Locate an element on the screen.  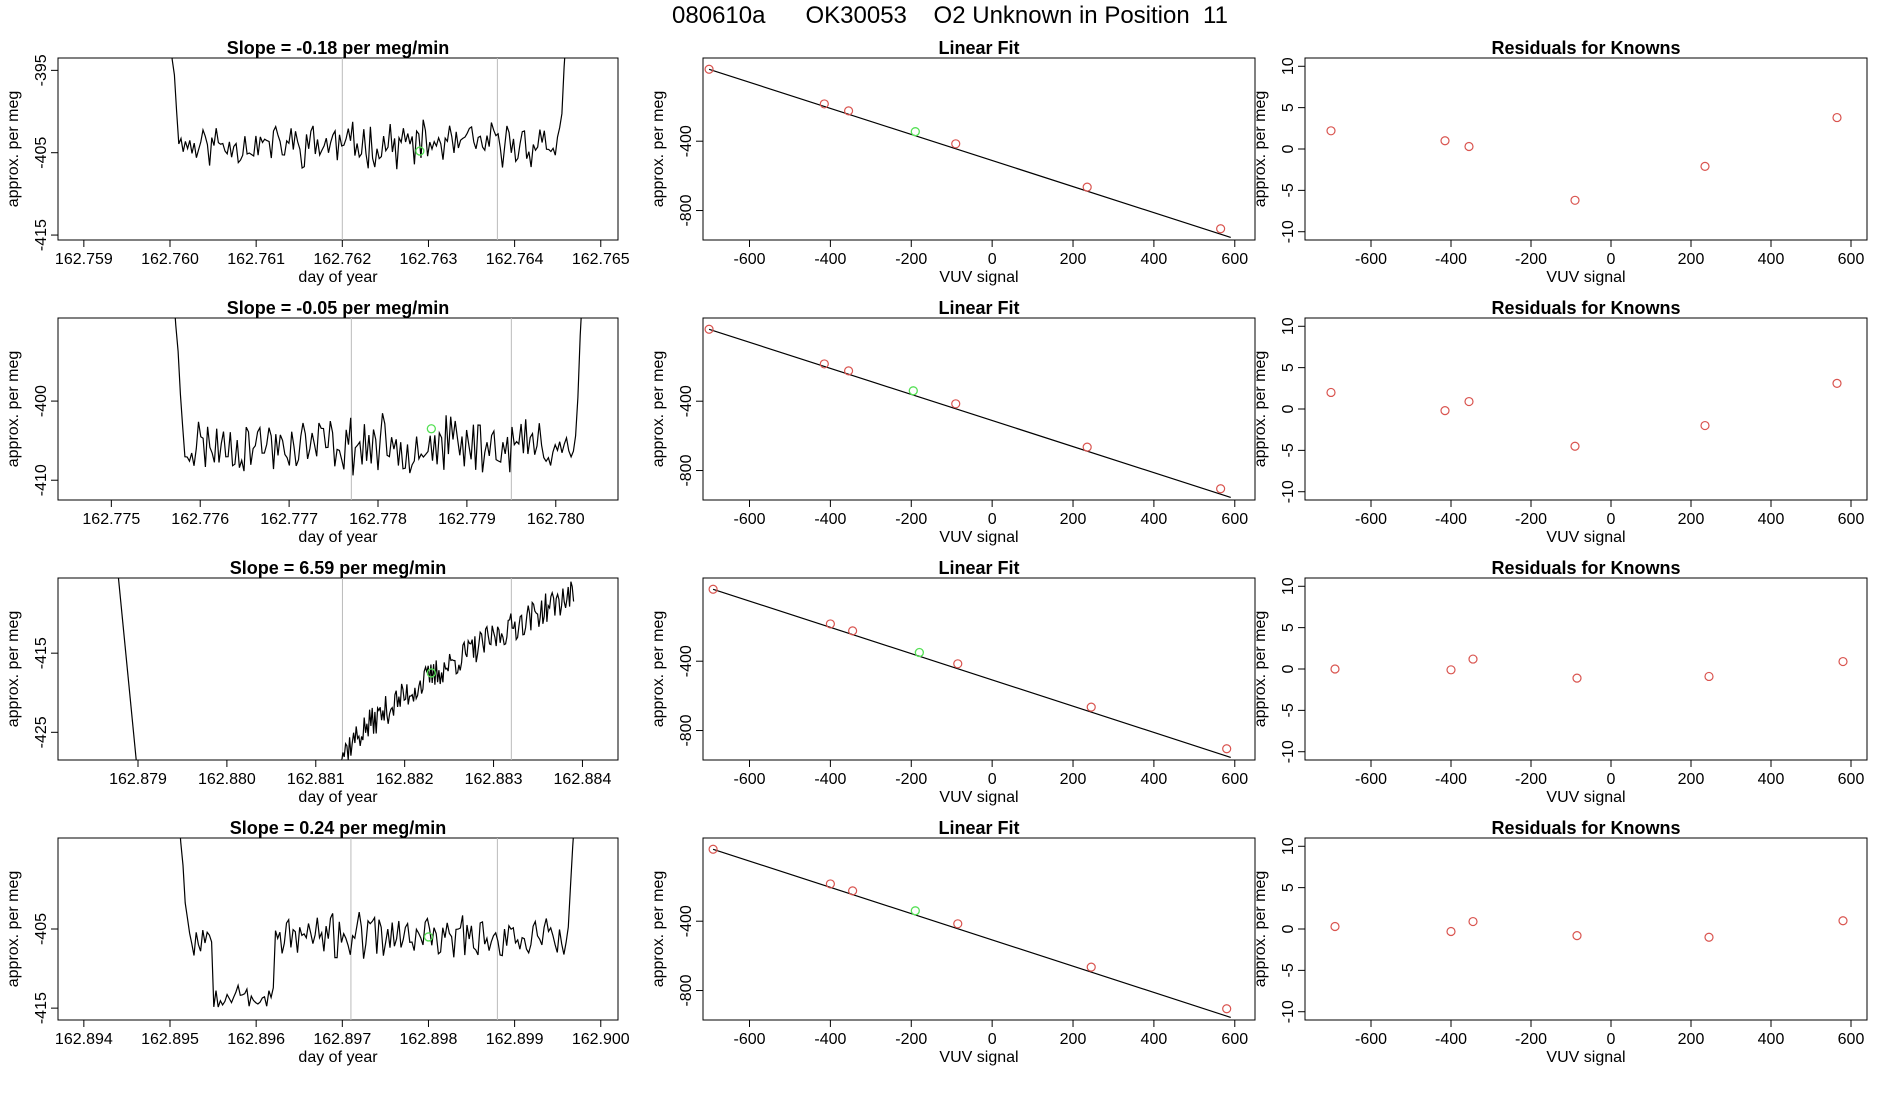
panel-3-3-xtick-label: -600 is located at coordinates (1371, 779).